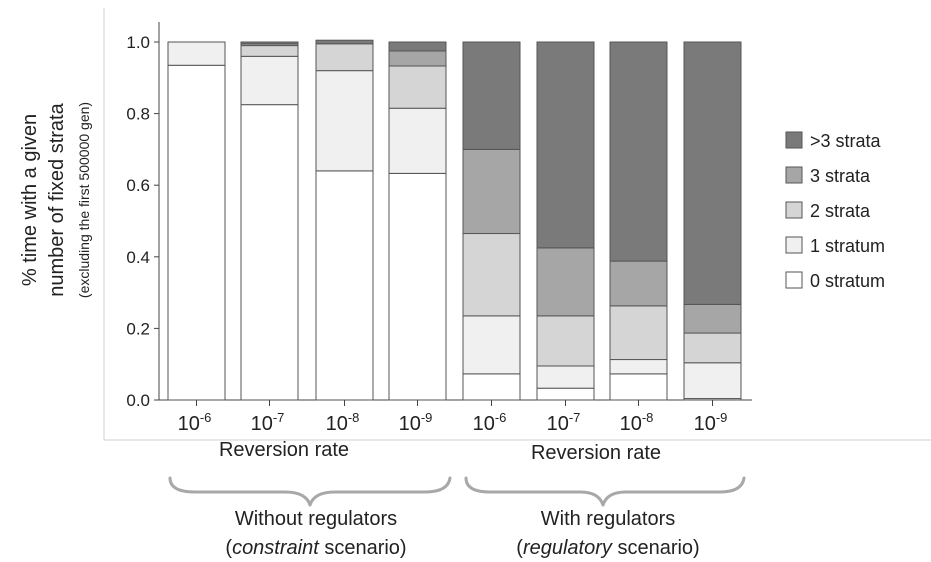  What do you see at coordinates (840, 211) in the screenshot?
I see `legend-label: 2 strata` at bounding box center [840, 211].